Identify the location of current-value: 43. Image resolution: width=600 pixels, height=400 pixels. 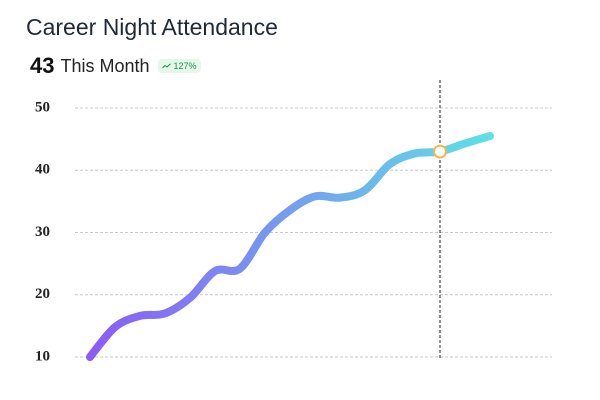
(42, 65).